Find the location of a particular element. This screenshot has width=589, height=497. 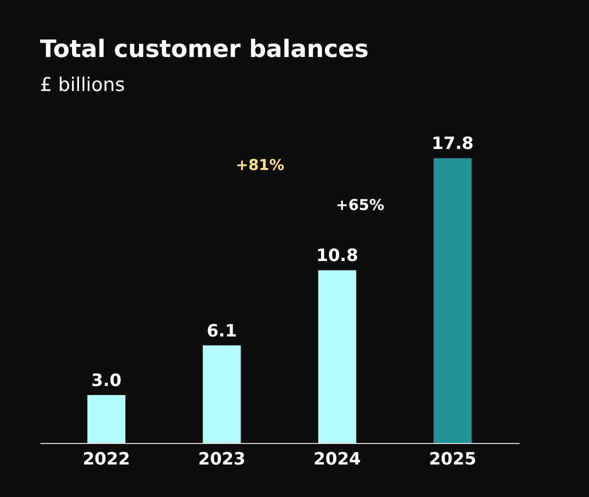

data-label: 6.1 is located at coordinates (221, 331).